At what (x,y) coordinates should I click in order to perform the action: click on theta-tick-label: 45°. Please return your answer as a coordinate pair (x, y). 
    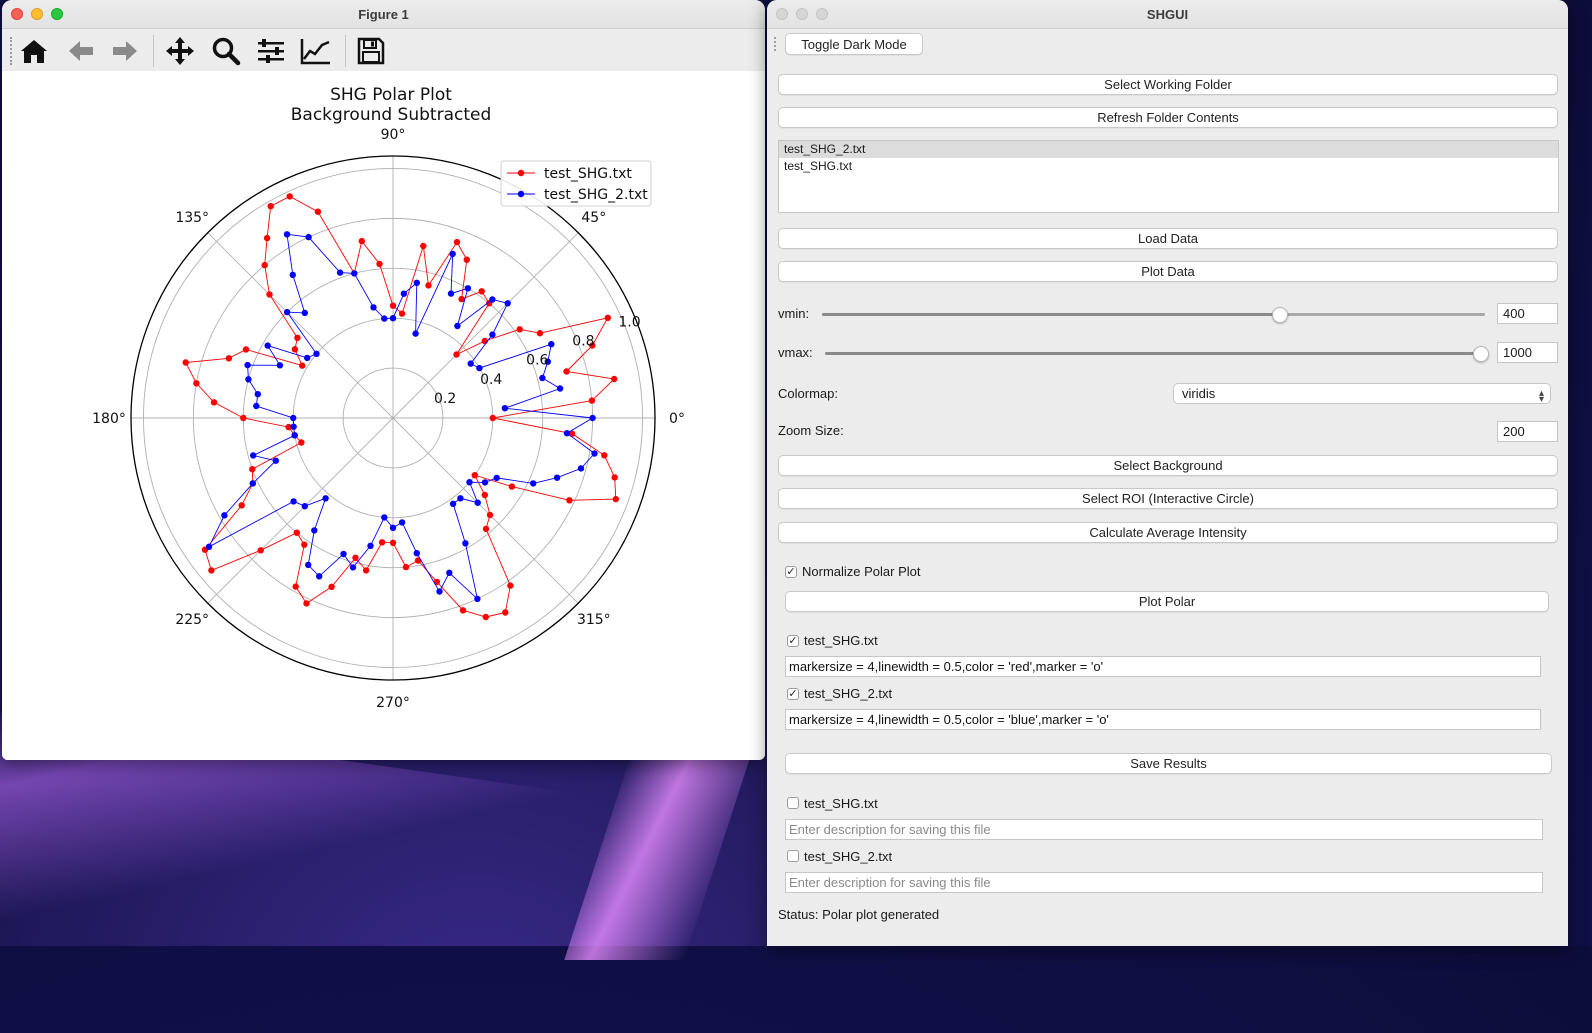
    Looking at the image, I should click on (593, 218).